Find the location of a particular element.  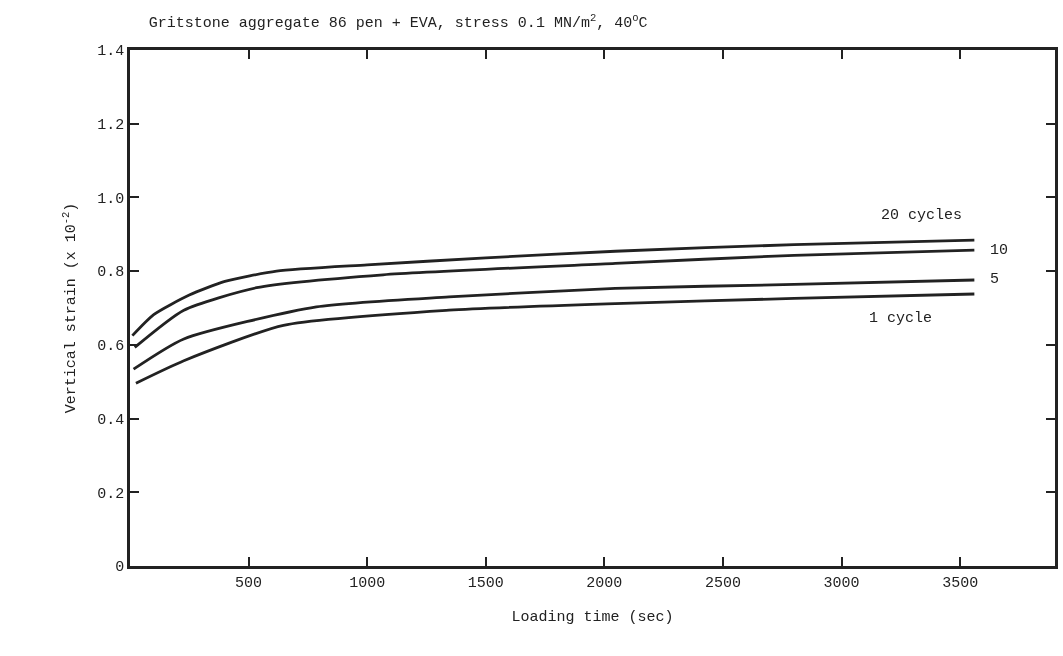

series-label: 5 is located at coordinates (995, 279).